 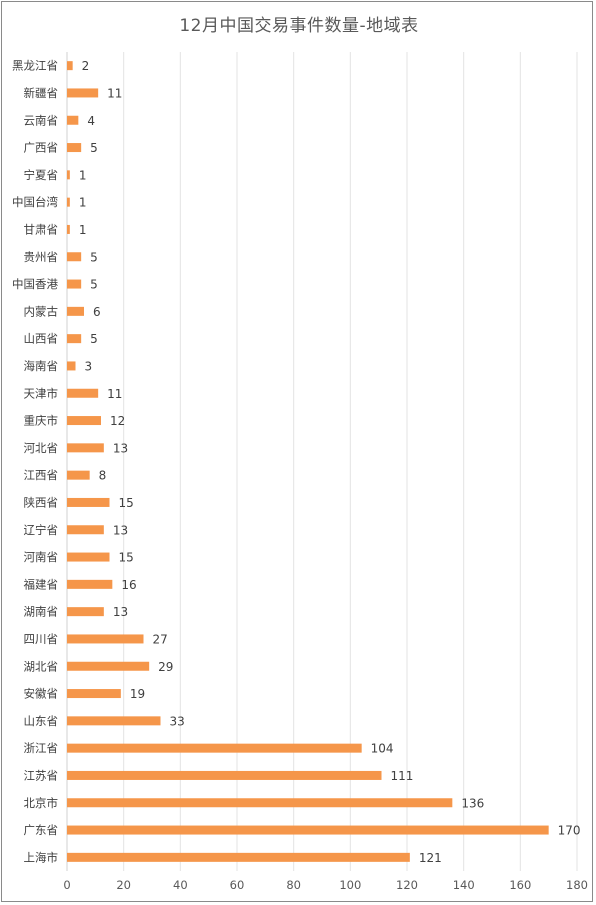 What do you see at coordinates (41, 584) in the screenshot?
I see `category-label: 福建省` at bounding box center [41, 584].